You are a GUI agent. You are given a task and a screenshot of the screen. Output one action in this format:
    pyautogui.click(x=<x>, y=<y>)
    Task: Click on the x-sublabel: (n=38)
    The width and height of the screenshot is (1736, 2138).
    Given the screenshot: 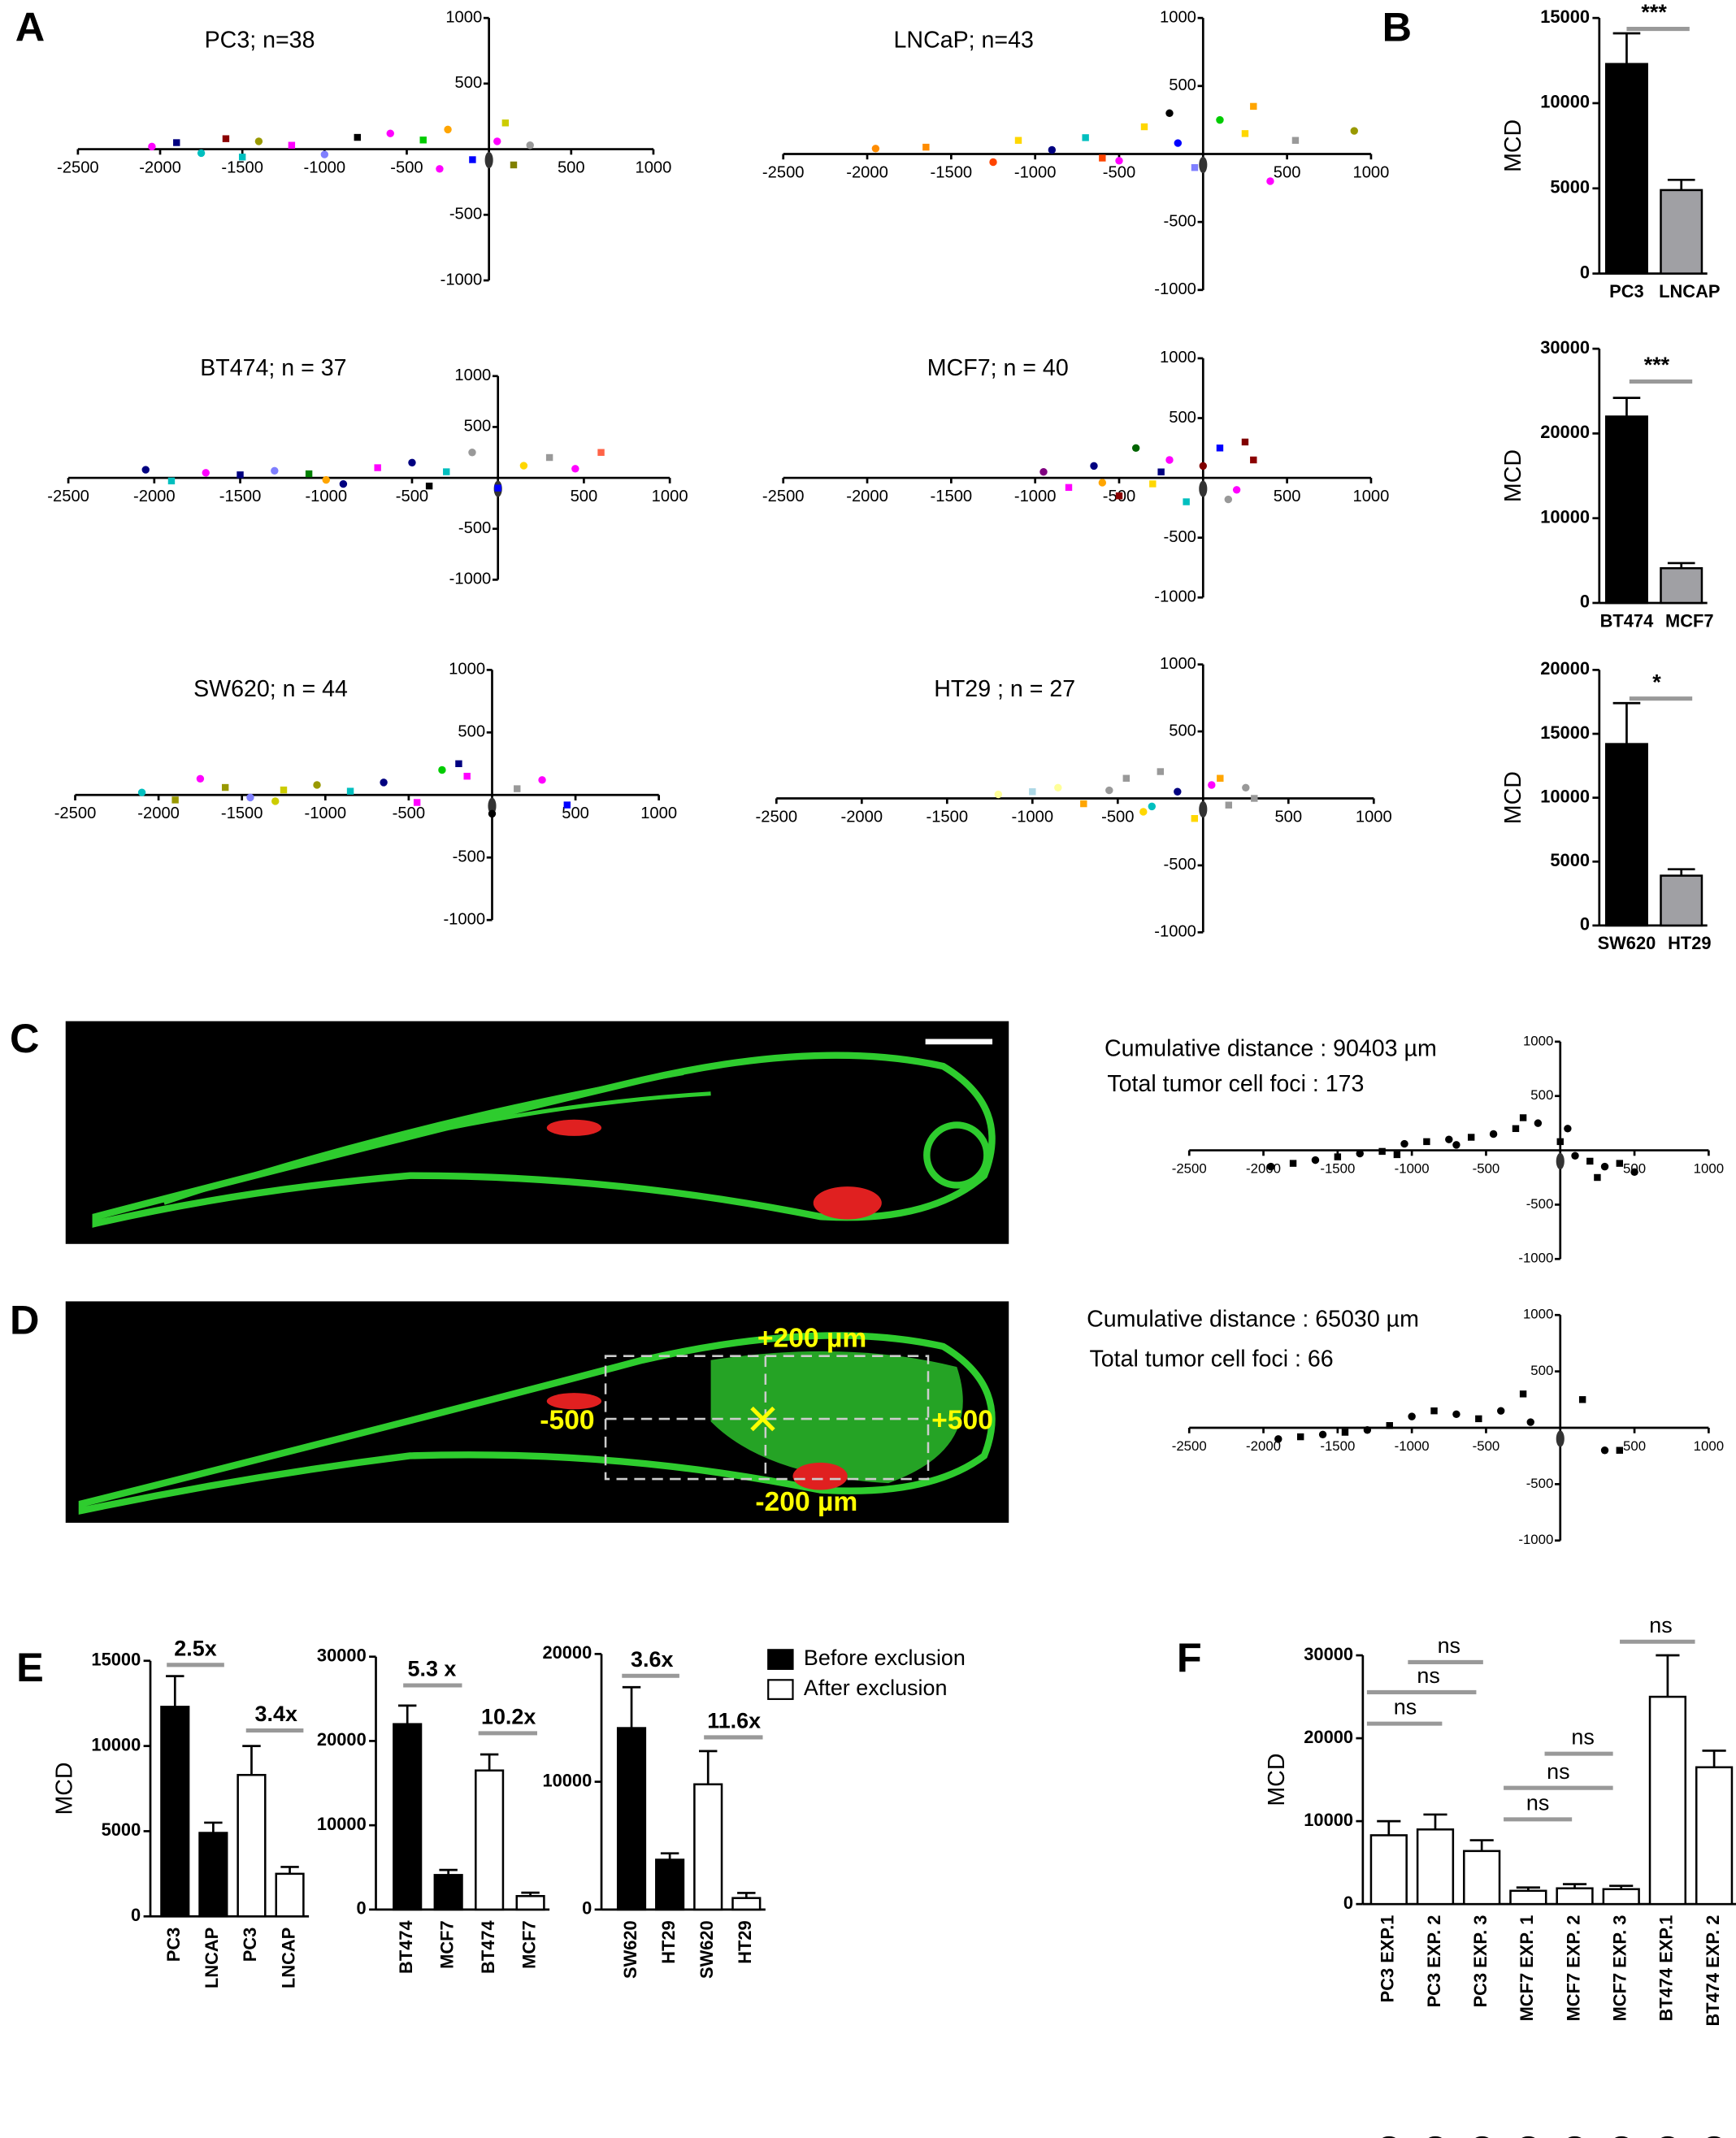 What is the action you would take?
    pyautogui.click(x=1387, y=2136)
    